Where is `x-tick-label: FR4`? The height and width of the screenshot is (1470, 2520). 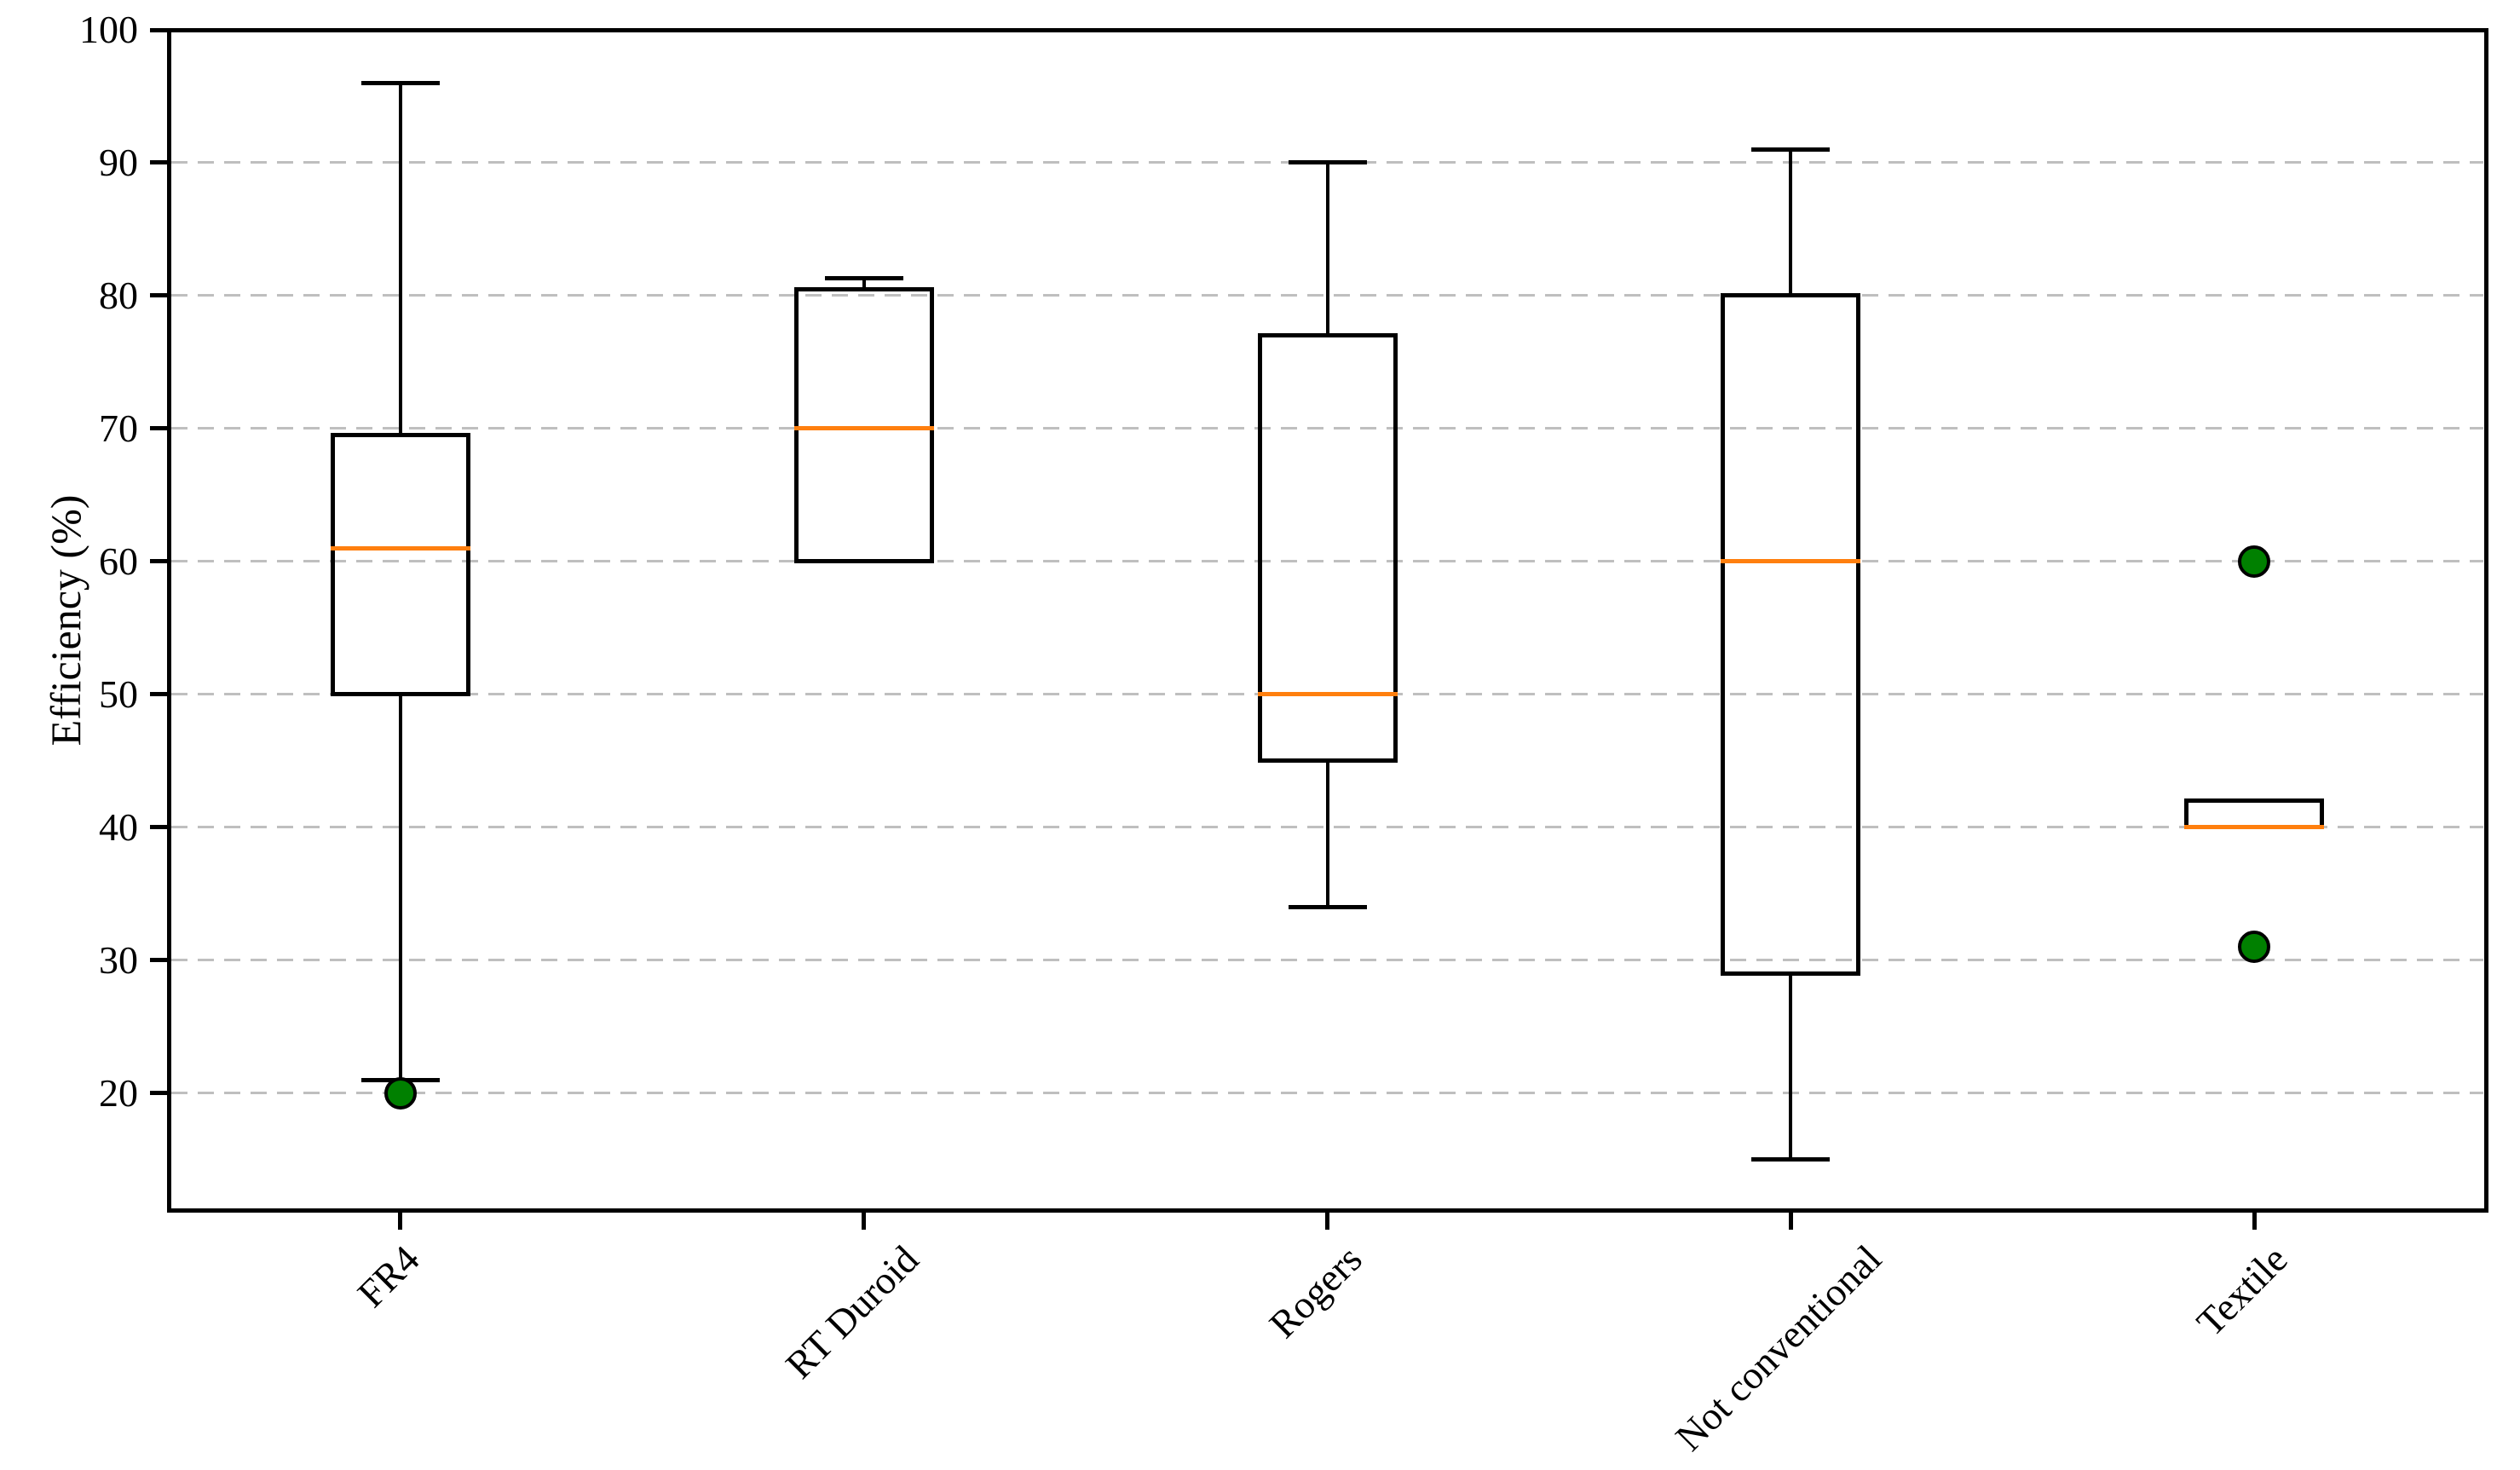
x-tick-label: FR4 is located at coordinates (388, 1276).